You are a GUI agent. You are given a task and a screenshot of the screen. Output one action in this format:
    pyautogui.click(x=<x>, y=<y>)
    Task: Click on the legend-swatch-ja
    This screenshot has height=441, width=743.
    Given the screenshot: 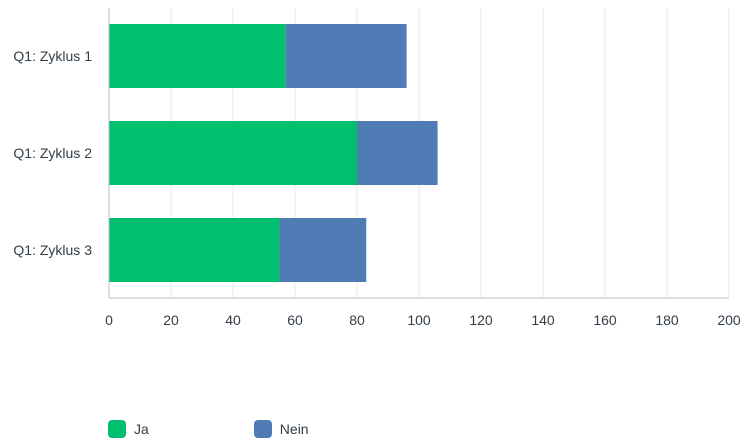 What is the action you would take?
    pyautogui.click(x=117, y=429)
    